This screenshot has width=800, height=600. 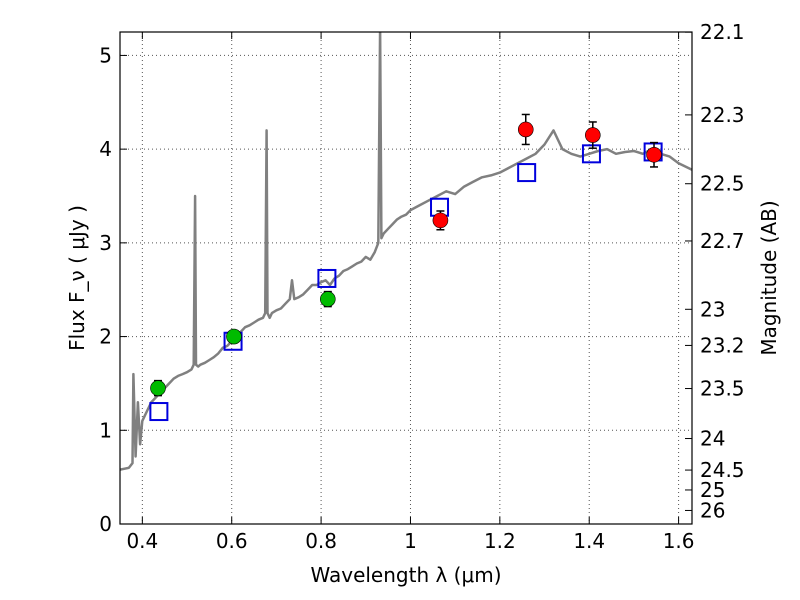 What do you see at coordinates (712, 490) in the screenshot?
I see `right-tick-label: 25` at bounding box center [712, 490].